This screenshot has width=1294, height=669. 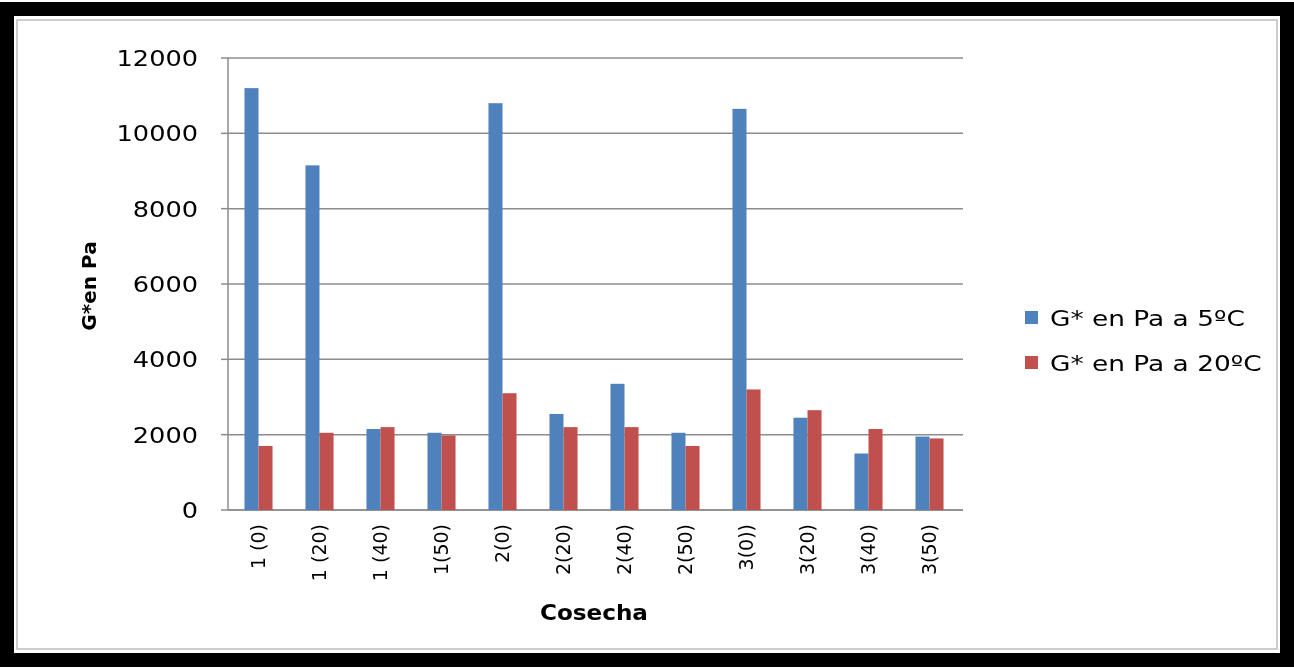 I want to click on y-tick-label: 6000, so click(x=165, y=285).